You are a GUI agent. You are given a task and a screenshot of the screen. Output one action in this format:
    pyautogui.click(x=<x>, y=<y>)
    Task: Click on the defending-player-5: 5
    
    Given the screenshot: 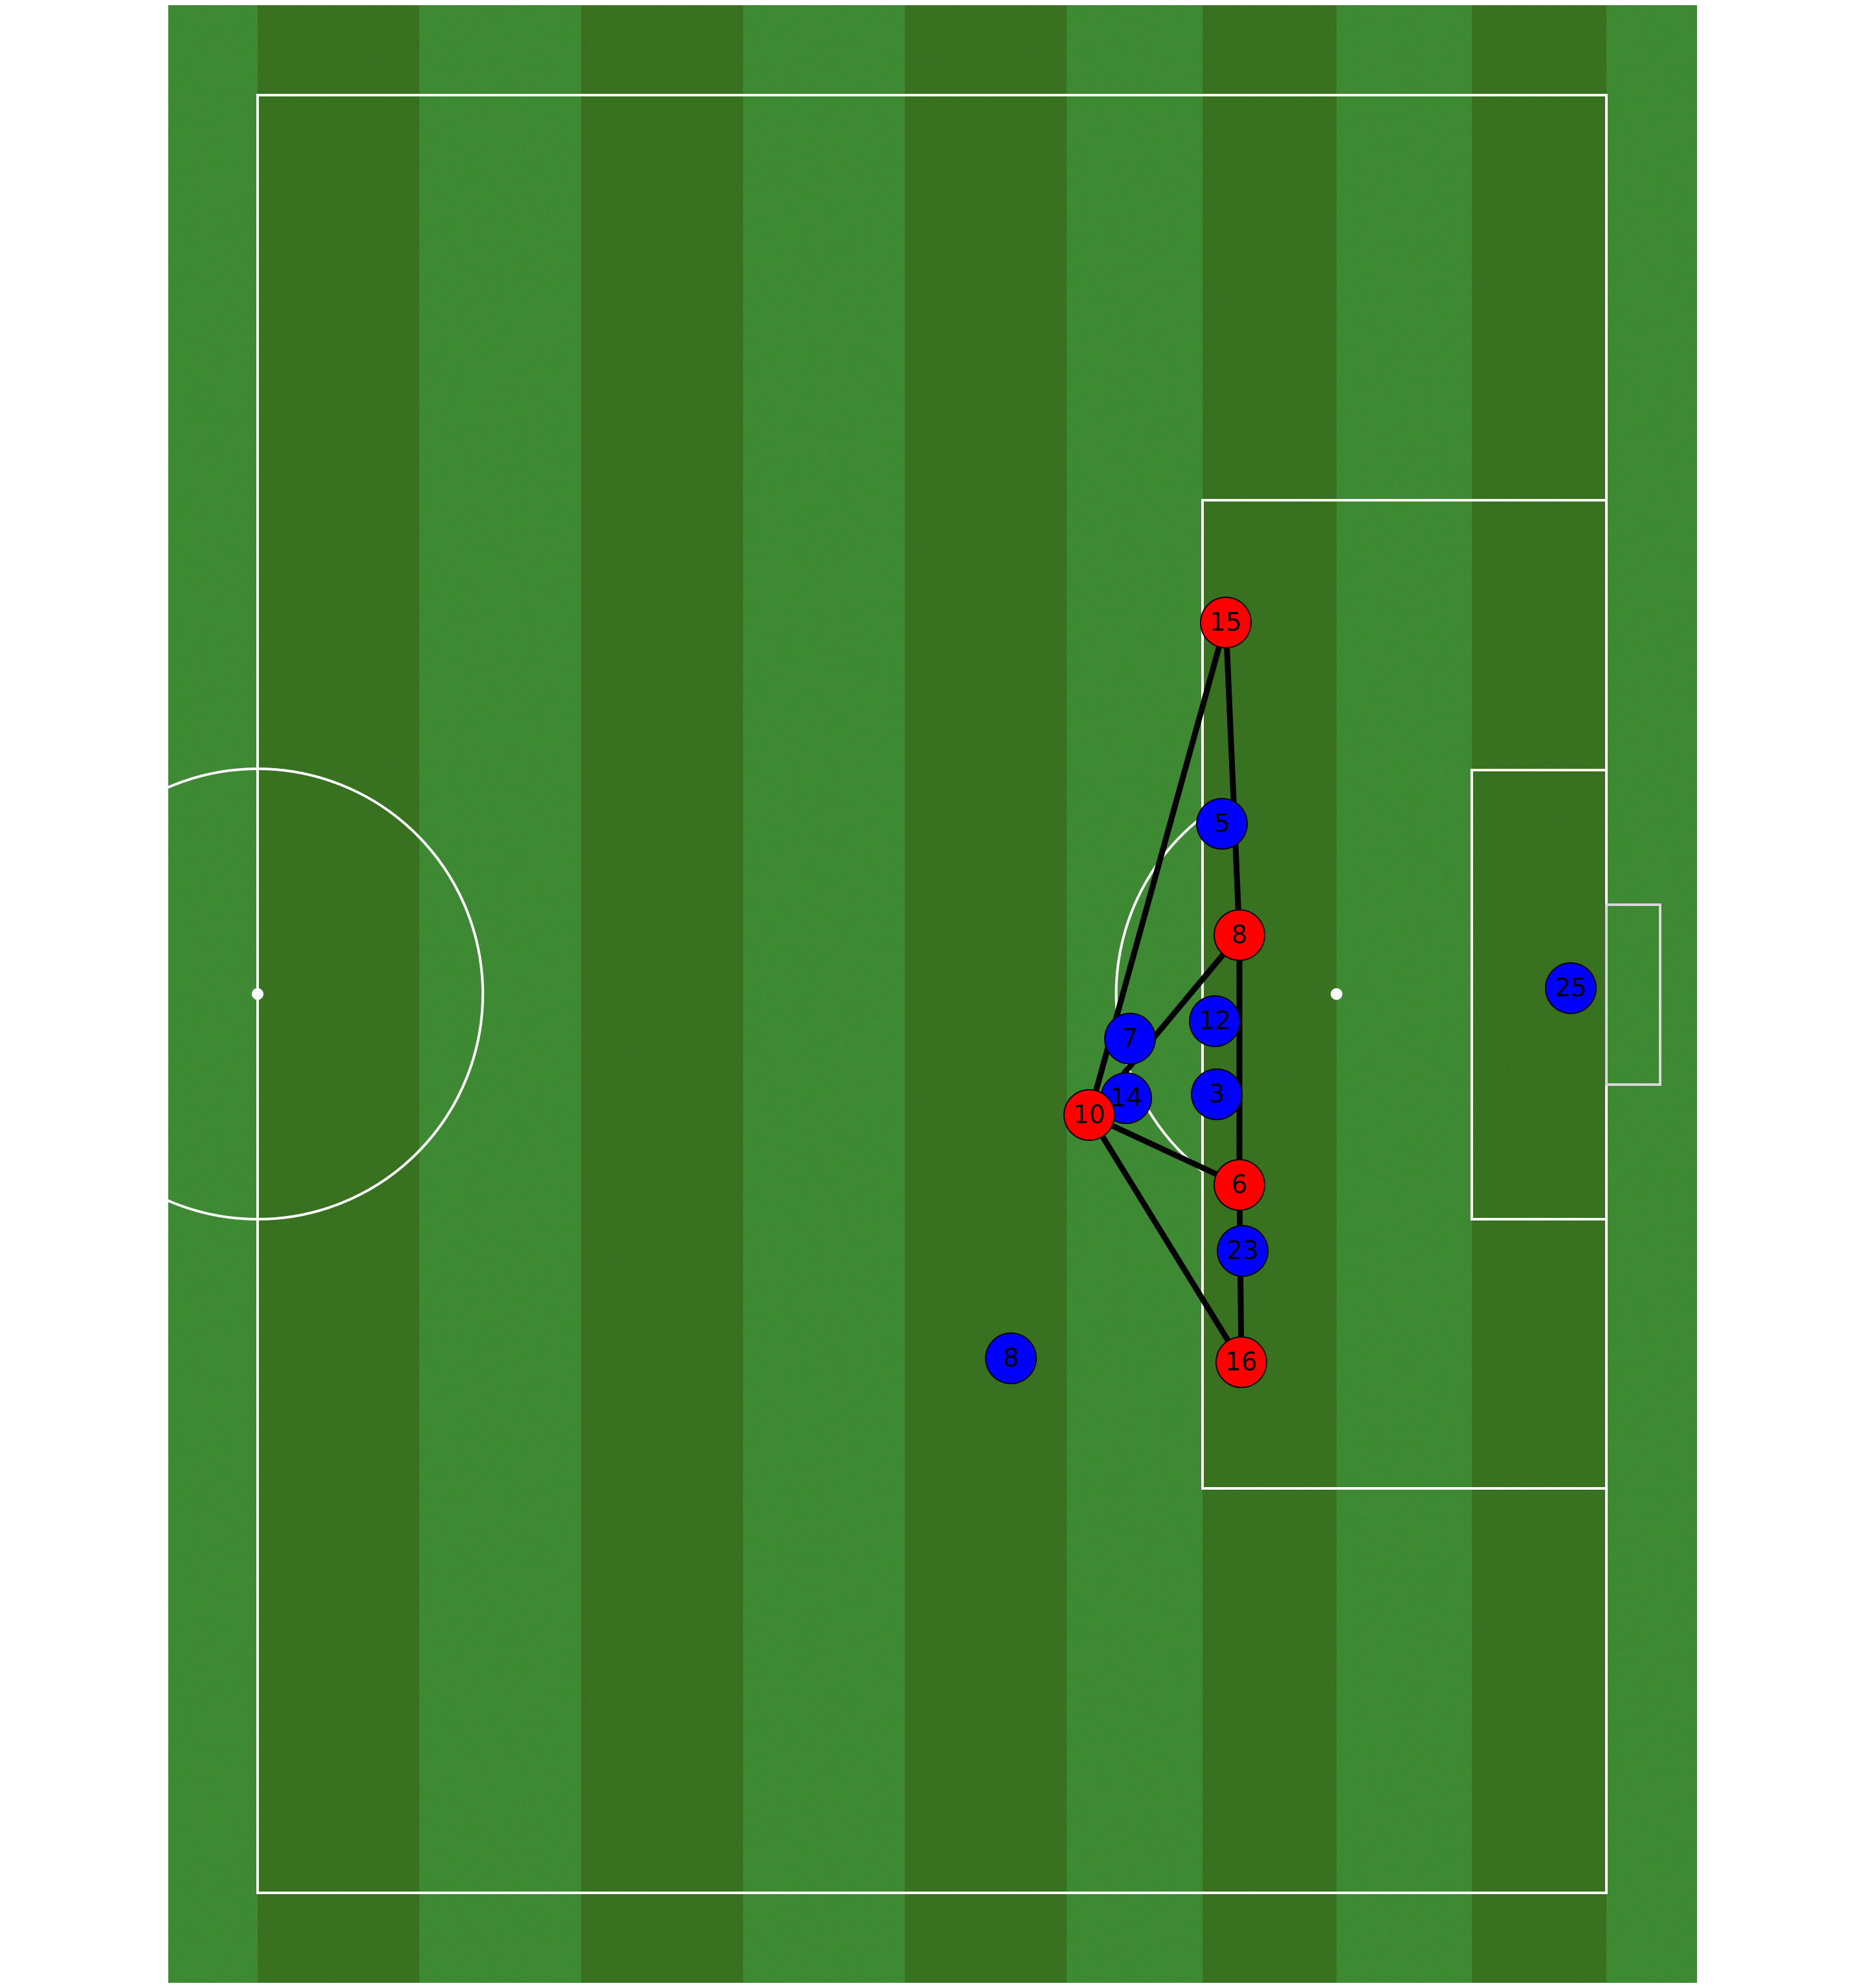 What is the action you would take?
    pyautogui.click(x=1222, y=824)
    